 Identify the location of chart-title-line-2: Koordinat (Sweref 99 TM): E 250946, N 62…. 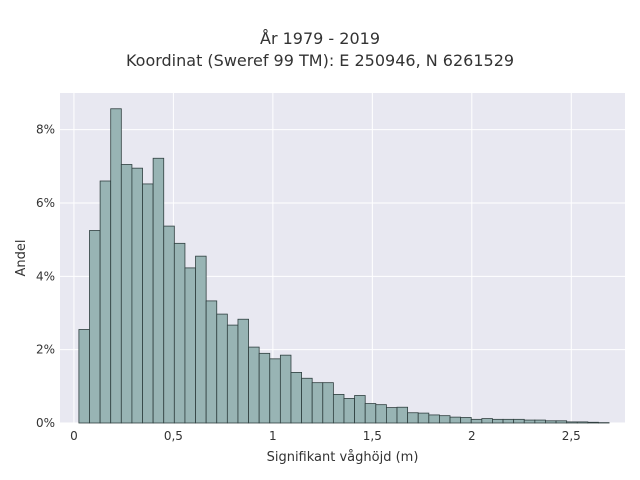
(320, 60).